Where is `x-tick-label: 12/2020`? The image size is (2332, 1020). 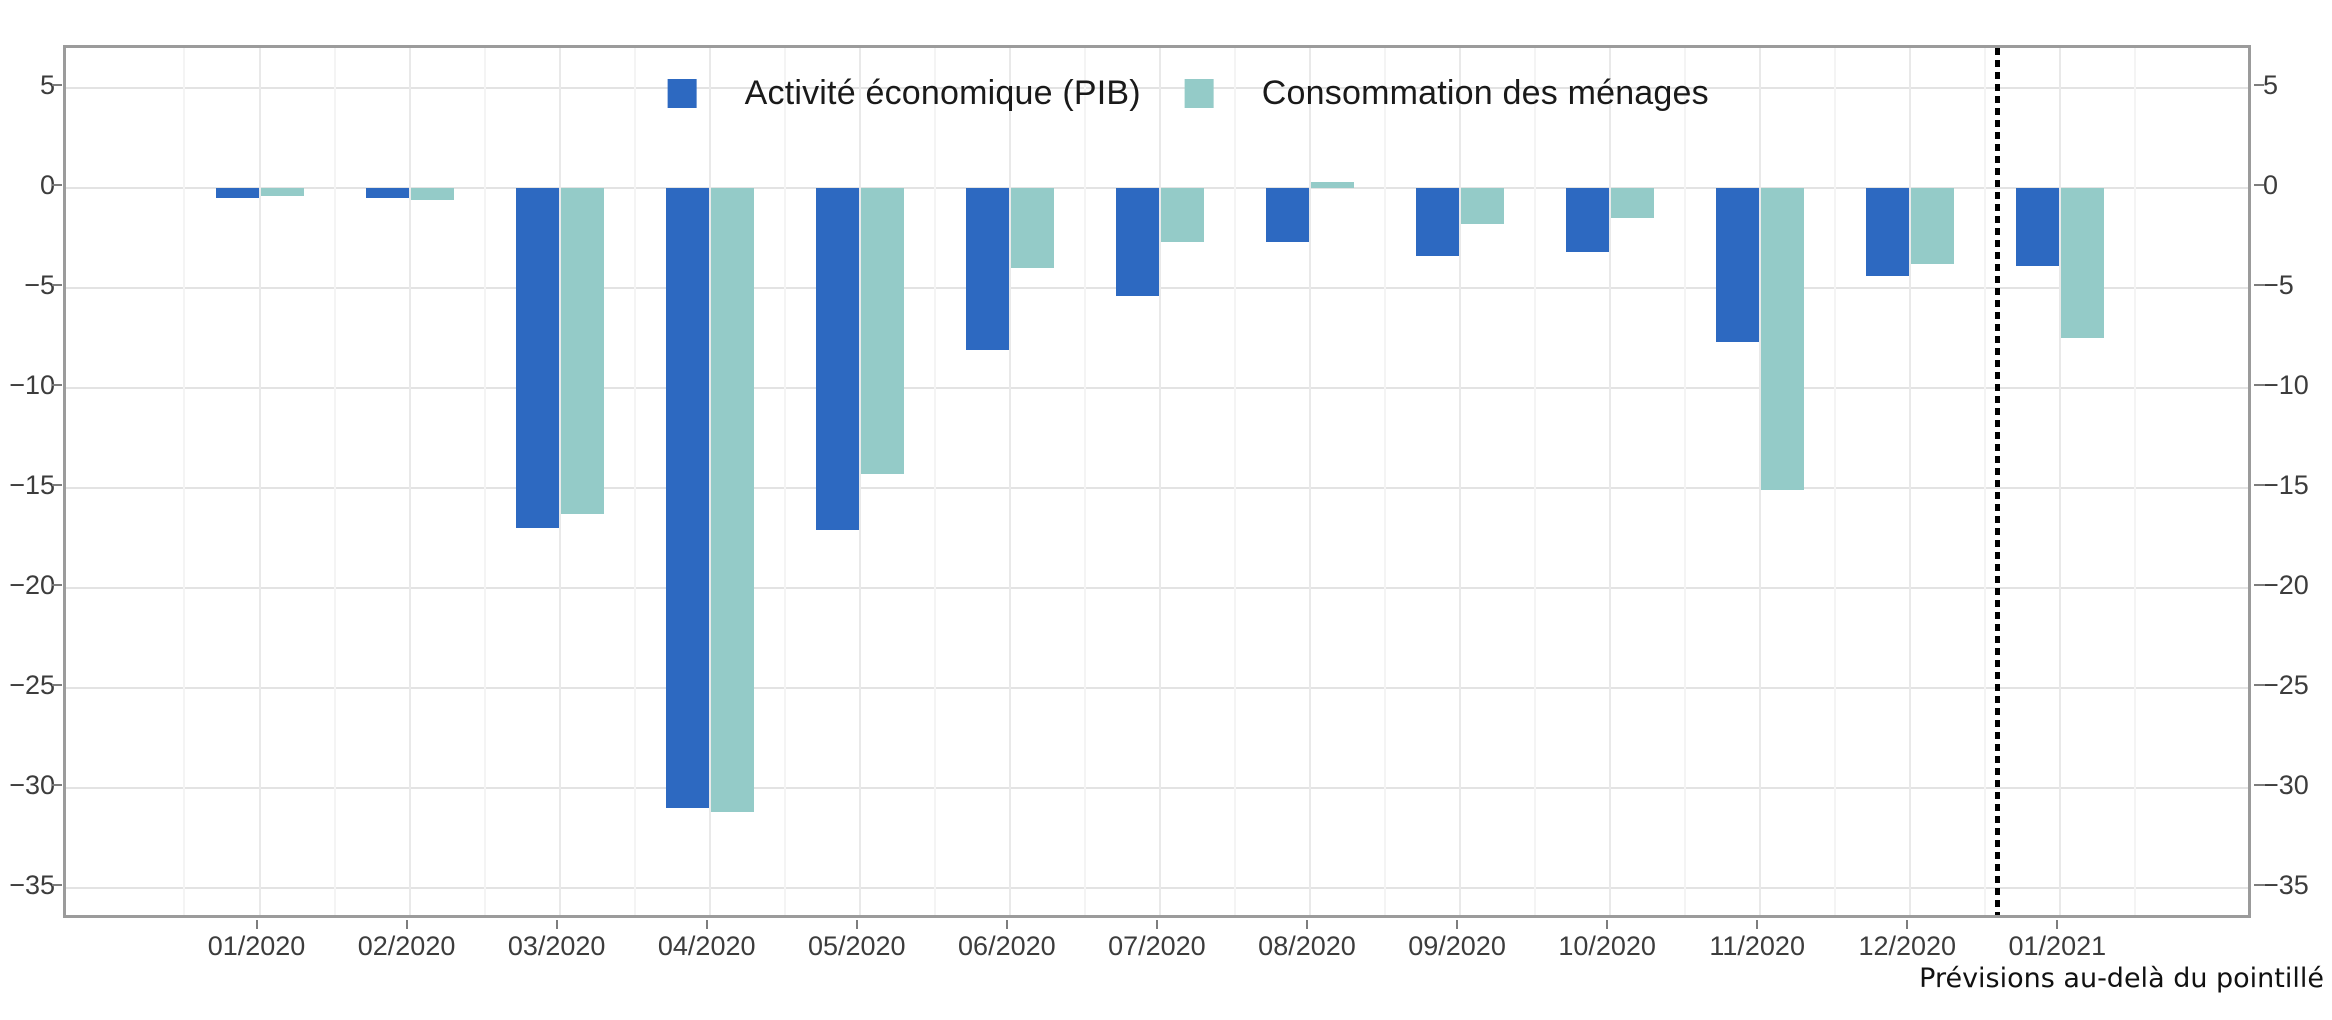
x-tick-label: 12/2020 is located at coordinates (1907, 946).